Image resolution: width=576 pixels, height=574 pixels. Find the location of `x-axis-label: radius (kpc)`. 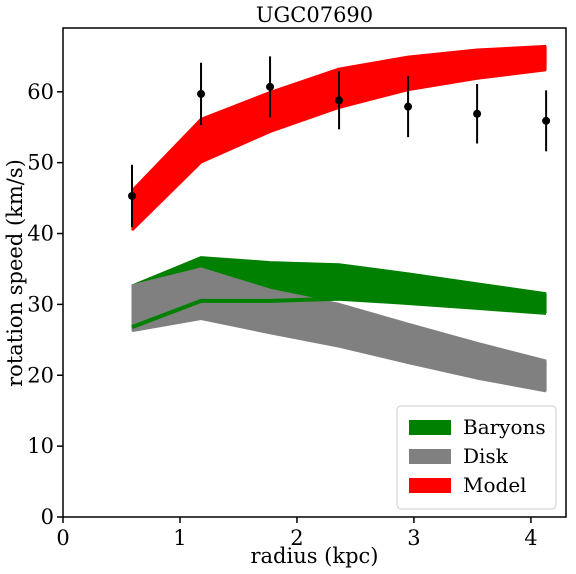

x-axis-label: radius (kpc) is located at coordinates (314, 556).